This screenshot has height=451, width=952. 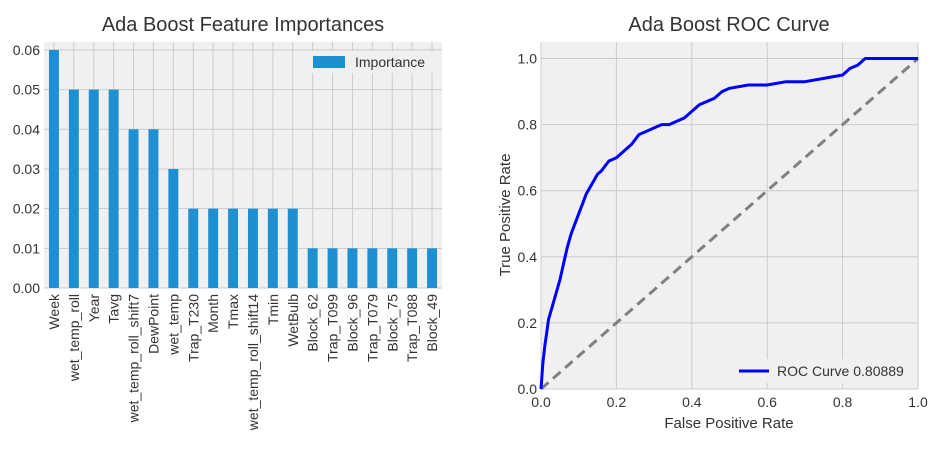 I want to click on right-y-tick-label: 0.0, so click(x=528, y=389).